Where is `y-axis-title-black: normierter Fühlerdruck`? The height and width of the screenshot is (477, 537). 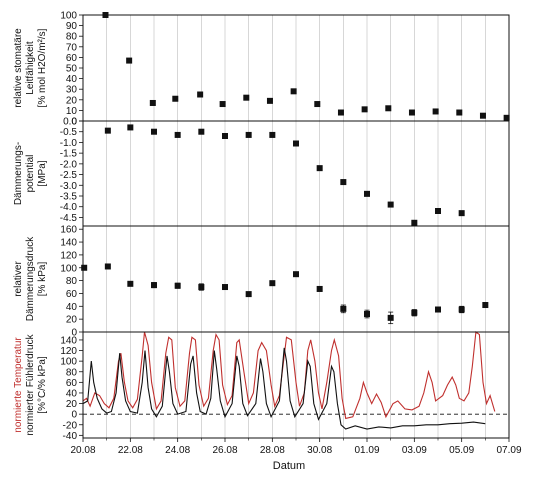
y-axis-title-black: normierter Fühlerdruck is located at coordinates (30, 384).